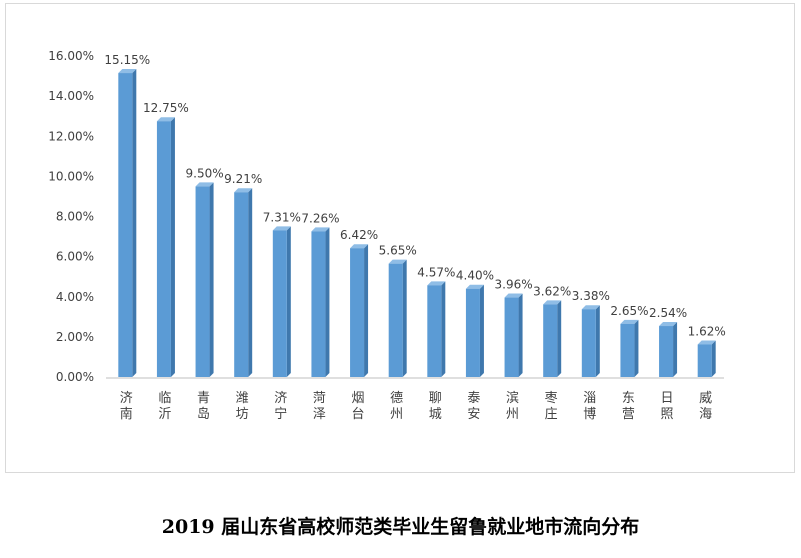  What do you see at coordinates (514, 285) in the screenshot?
I see `data-label: 3.96%` at bounding box center [514, 285].